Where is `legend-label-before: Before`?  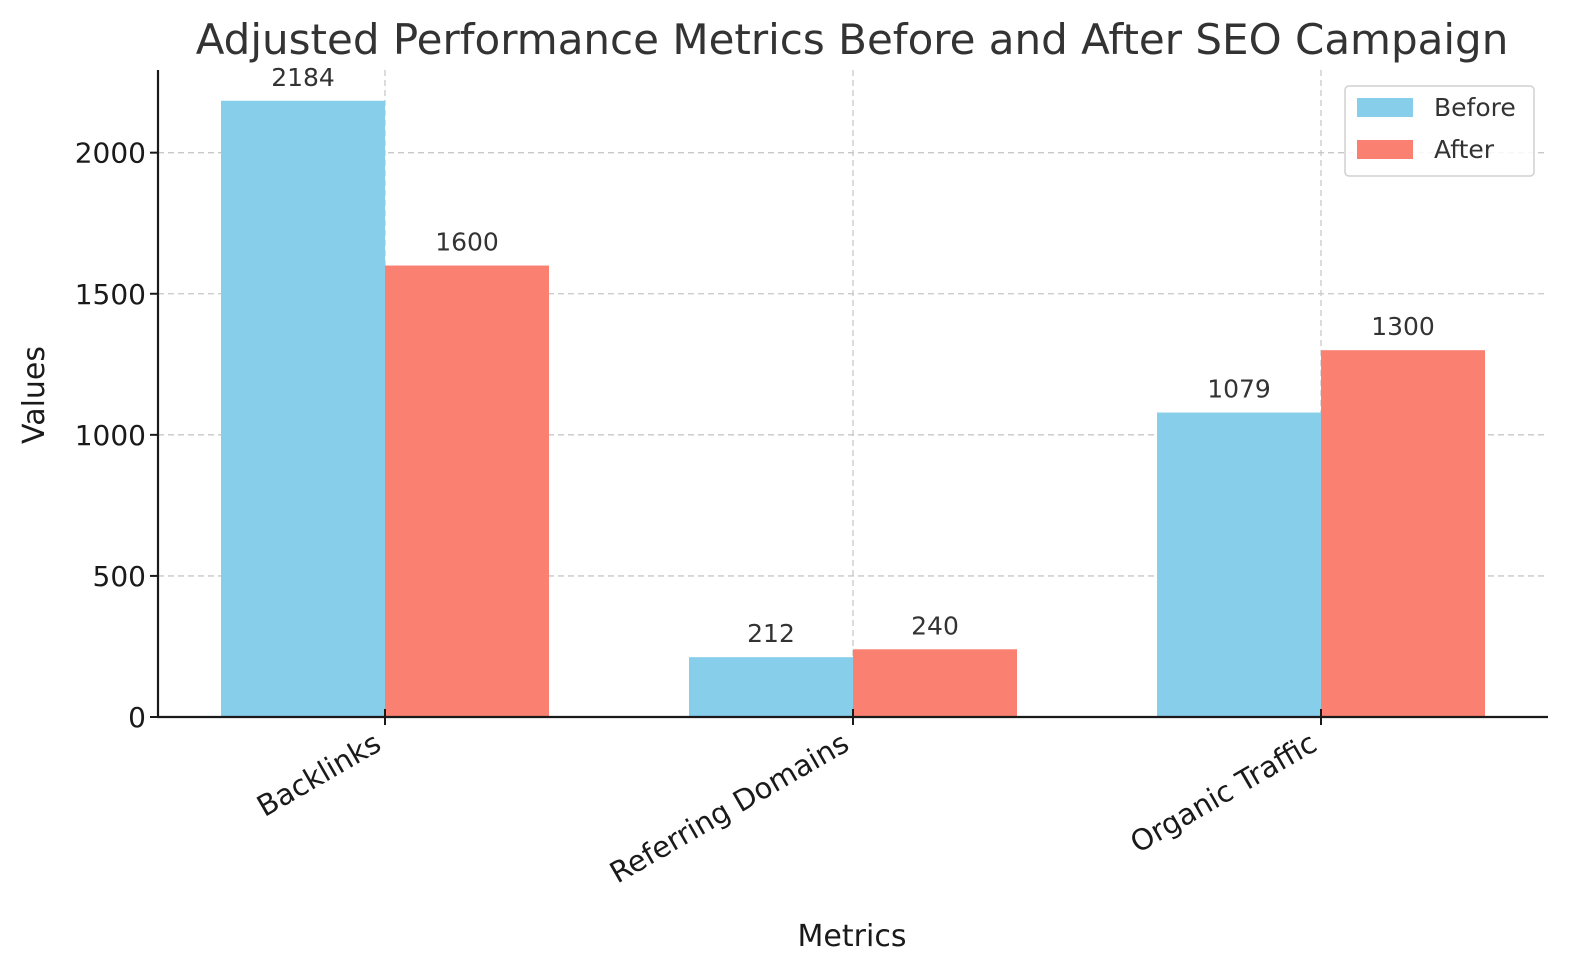
legend-label-before: Before is located at coordinates (1475, 107).